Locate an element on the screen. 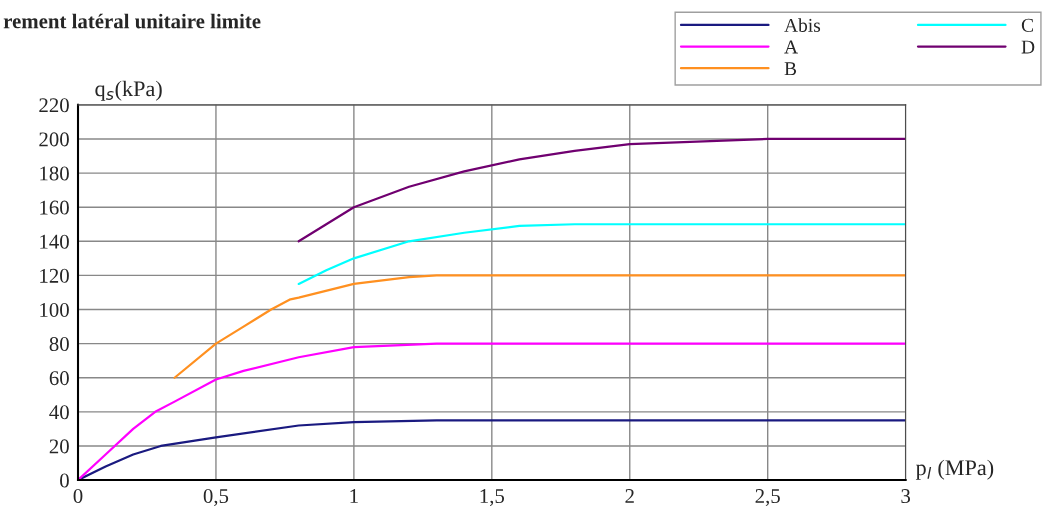  y-tick-label: 0 is located at coordinates (64, 480).